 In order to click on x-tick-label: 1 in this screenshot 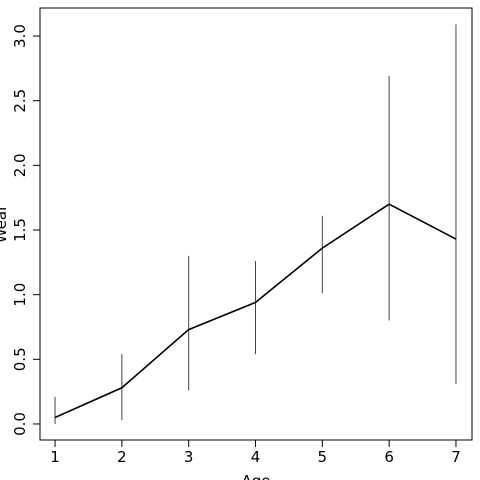, I will do `click(55, 457)`.